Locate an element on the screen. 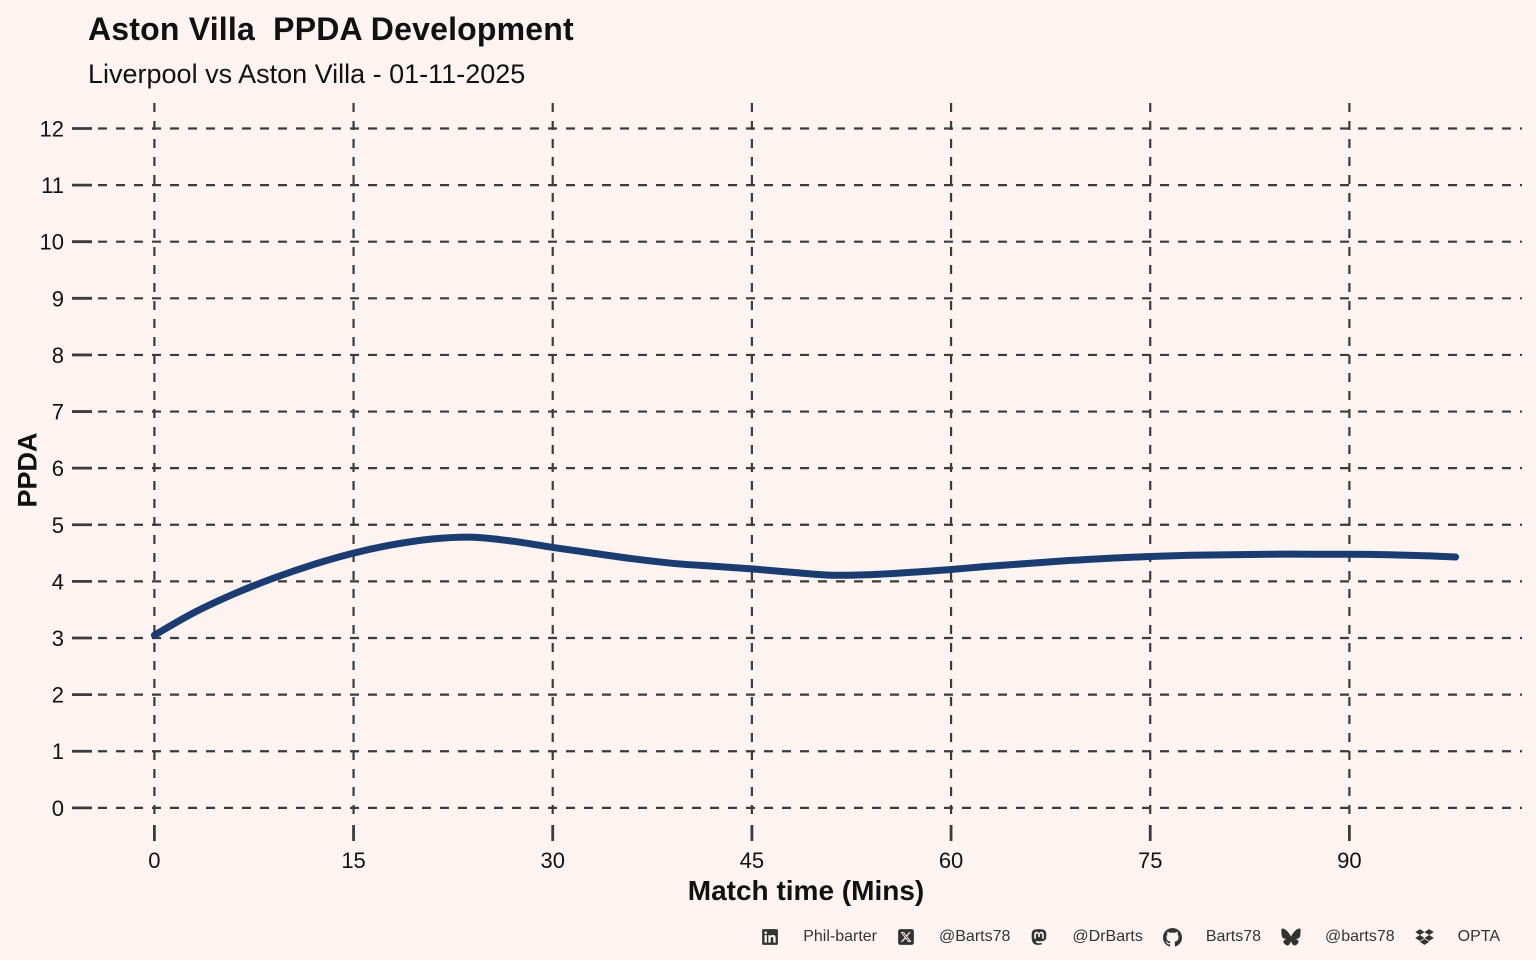 The image size is (1536, 960). credit-x-twitter: @Barts78 is located at coordinates (953, 937).